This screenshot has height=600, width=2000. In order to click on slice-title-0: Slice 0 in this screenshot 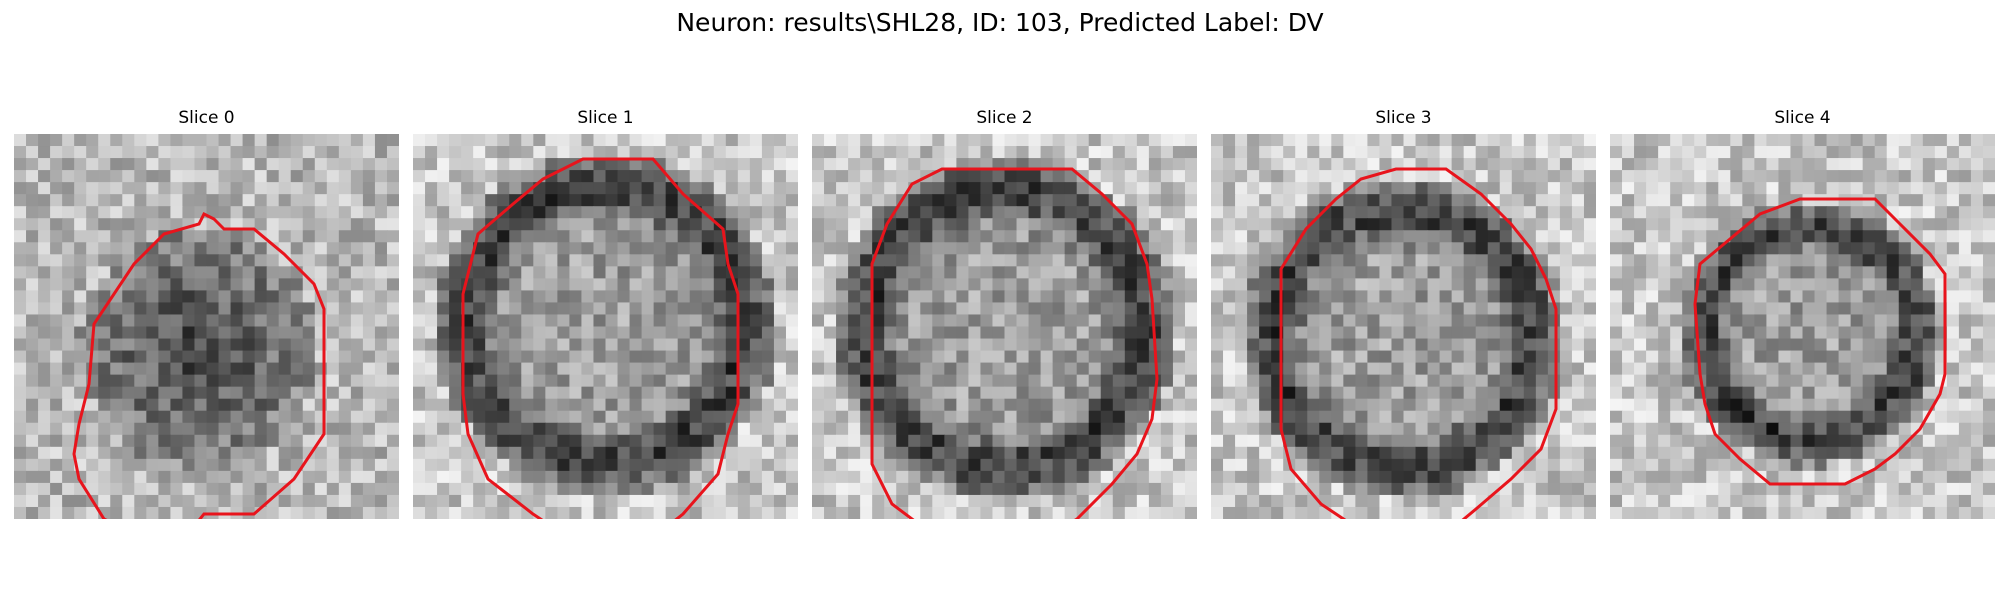, I will do `click(206, 118)`.